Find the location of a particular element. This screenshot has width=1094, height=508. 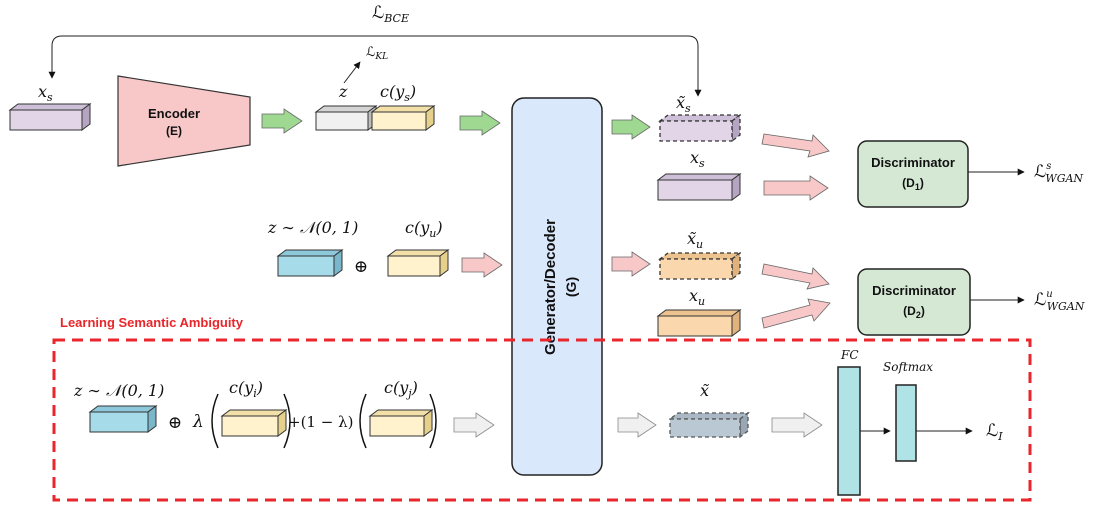

arrow-xs-real-to-d1 is located at coordinates (796, 188).